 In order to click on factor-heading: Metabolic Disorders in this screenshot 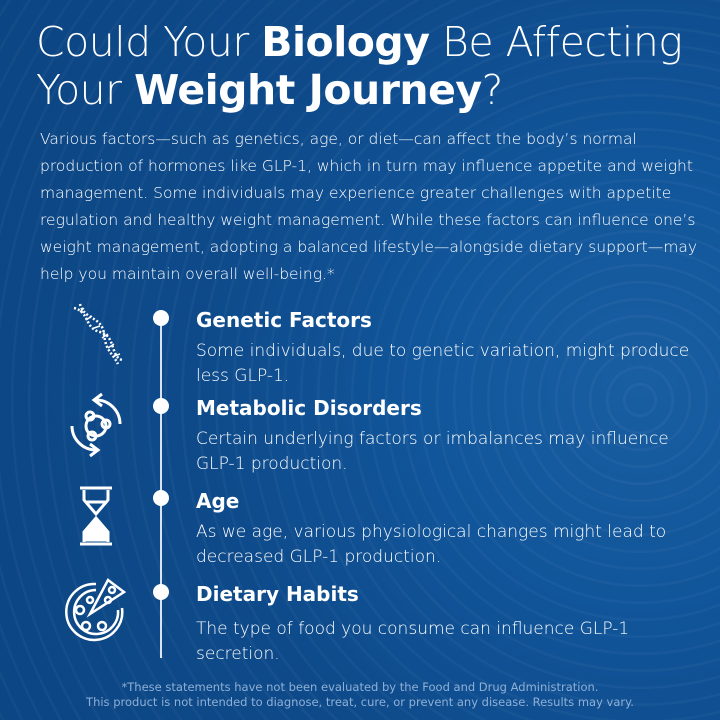, I will do `click(309, 408)`.